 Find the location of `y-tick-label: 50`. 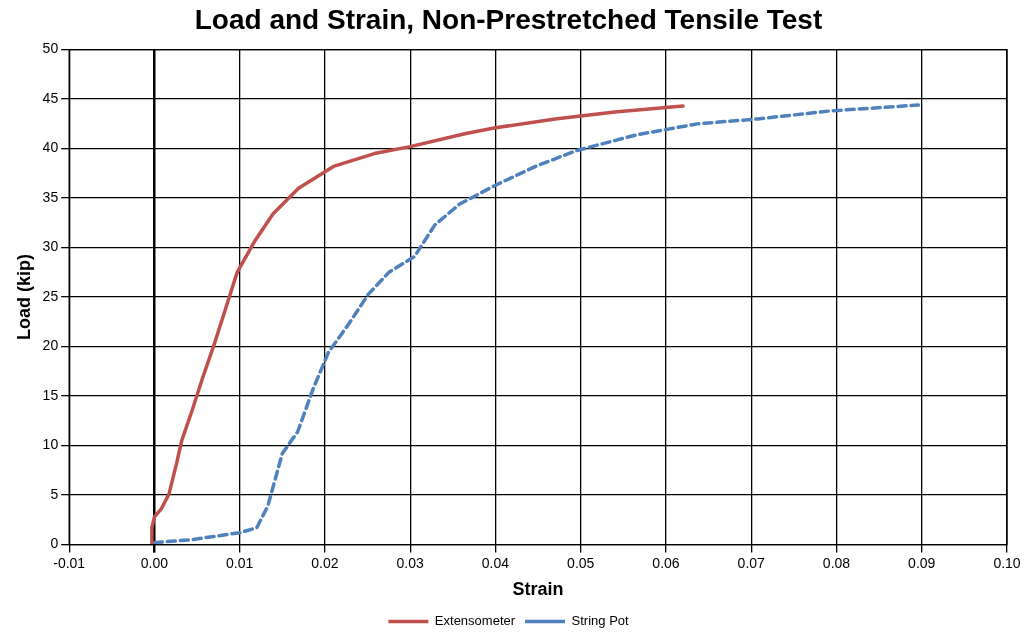

y-tick-label: 50 is located at coordinates (50, 48).